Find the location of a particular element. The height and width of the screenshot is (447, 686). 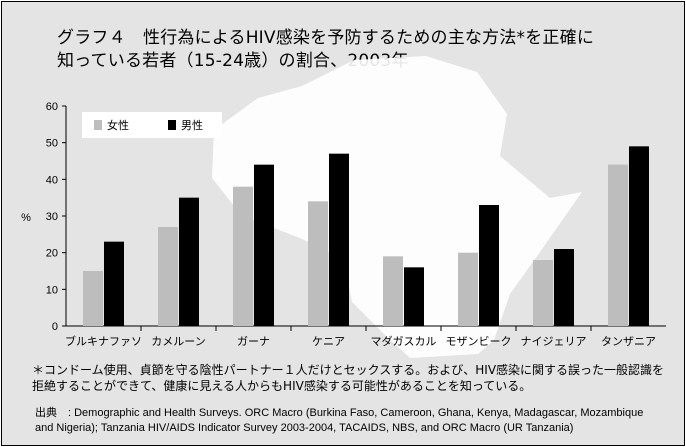

x-category-label: マダガスカル is located at coordinates (404, 341).